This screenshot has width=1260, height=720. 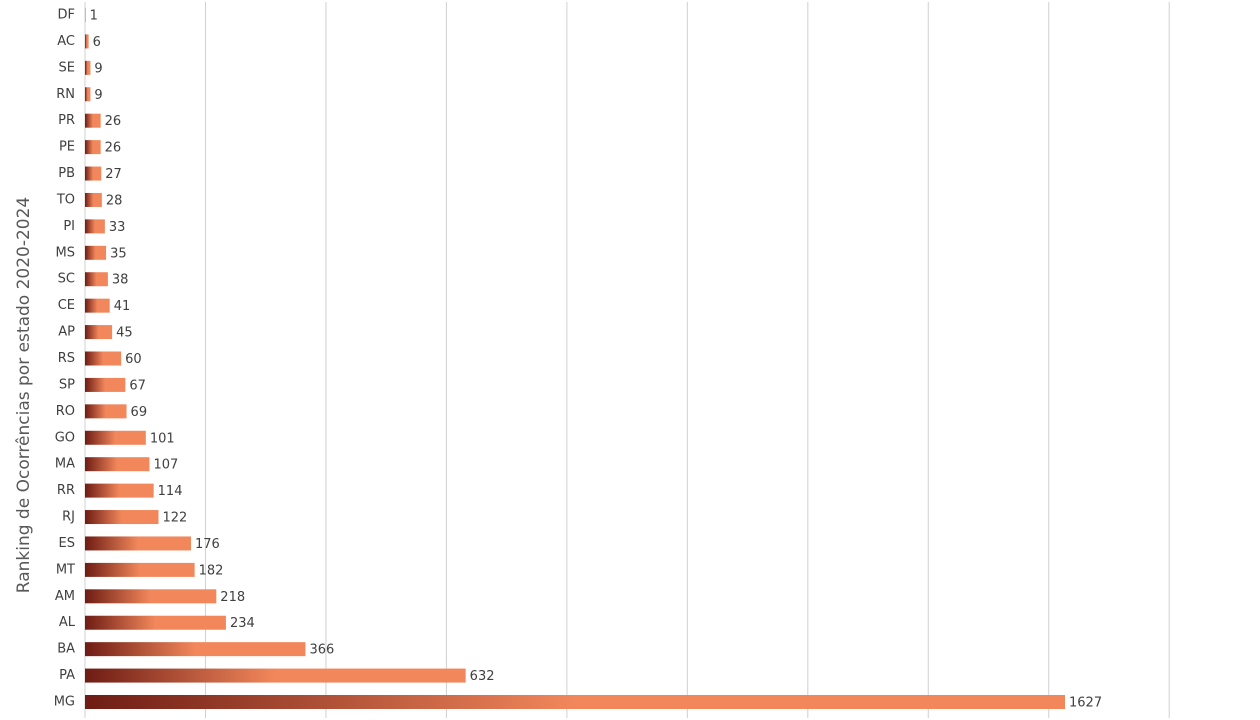 What do you see at coordinates (66, 173) in the screenshot?
I see `y-tick-label: PB` at bounding box center [66, 173].